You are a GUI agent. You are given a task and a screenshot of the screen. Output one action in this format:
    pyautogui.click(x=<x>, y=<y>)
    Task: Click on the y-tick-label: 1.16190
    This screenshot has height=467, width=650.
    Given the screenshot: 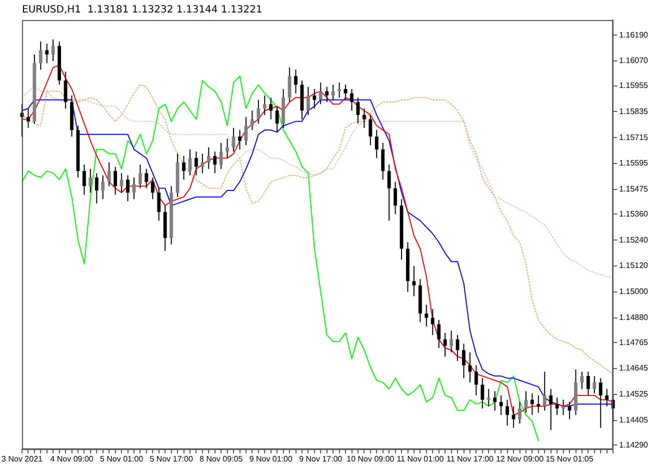 What is the action you would take?
    pyautogui.click(x=634, y=35)
    